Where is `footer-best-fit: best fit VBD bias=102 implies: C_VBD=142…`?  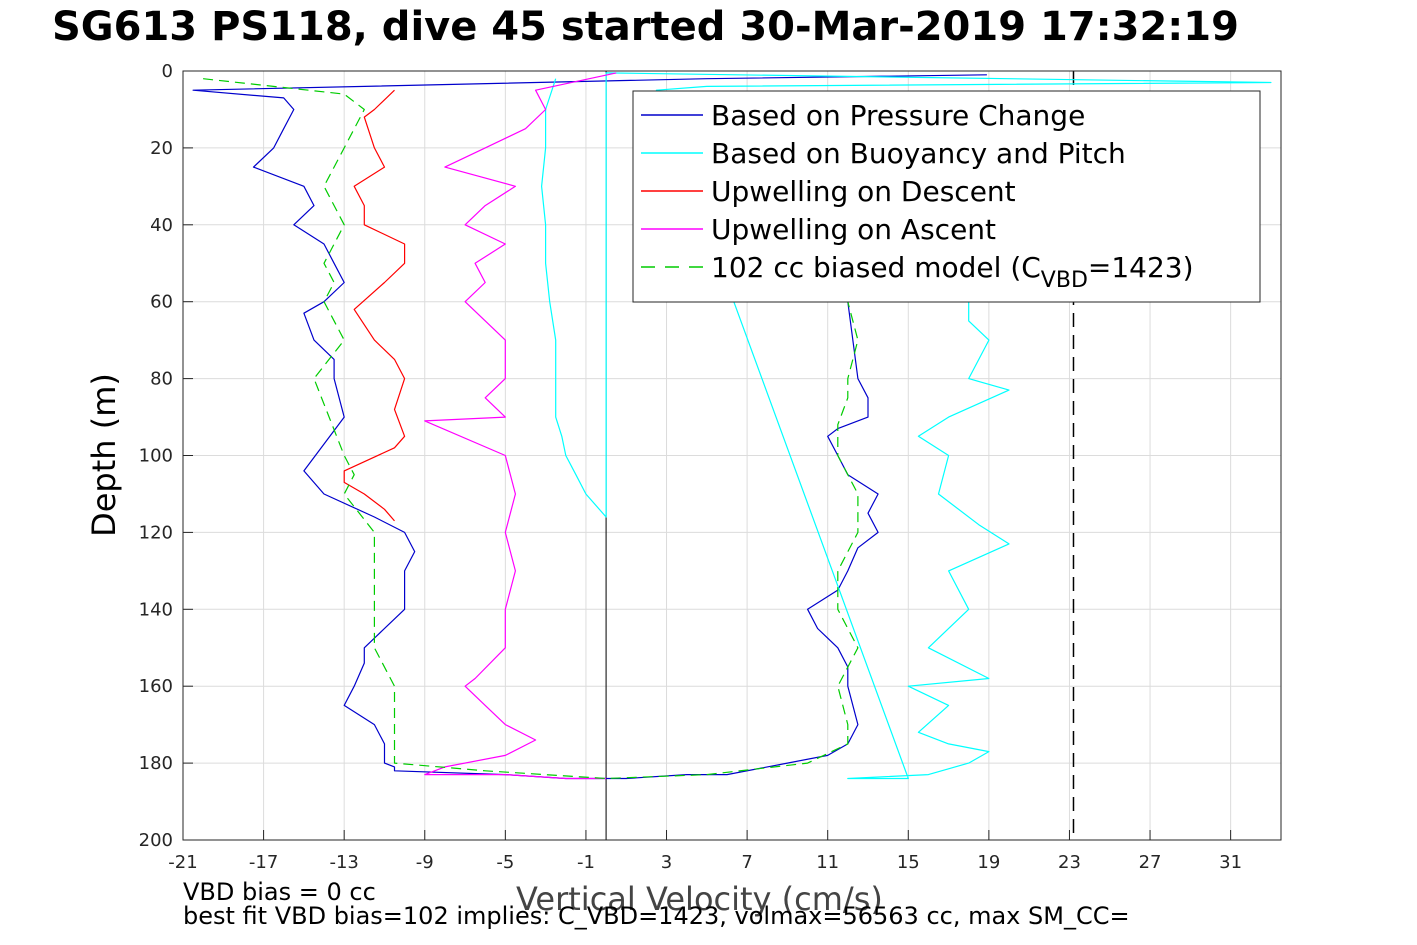 footer-best-fit: best fit VBD bias=102 implies: C_VBD=142… is located at coordinates (656, 916).